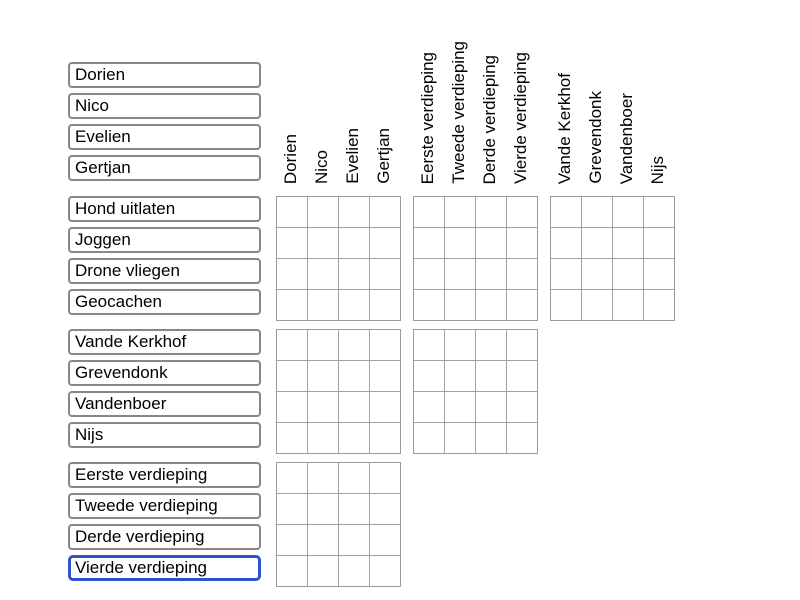 Image resolution: width=800 pixels, height=600 pixels. What do you see at coordinates (628, 274) in the screenshot?
I see `grid-cell-activities-surnames-r2c2` at bounding box center [628, 274].